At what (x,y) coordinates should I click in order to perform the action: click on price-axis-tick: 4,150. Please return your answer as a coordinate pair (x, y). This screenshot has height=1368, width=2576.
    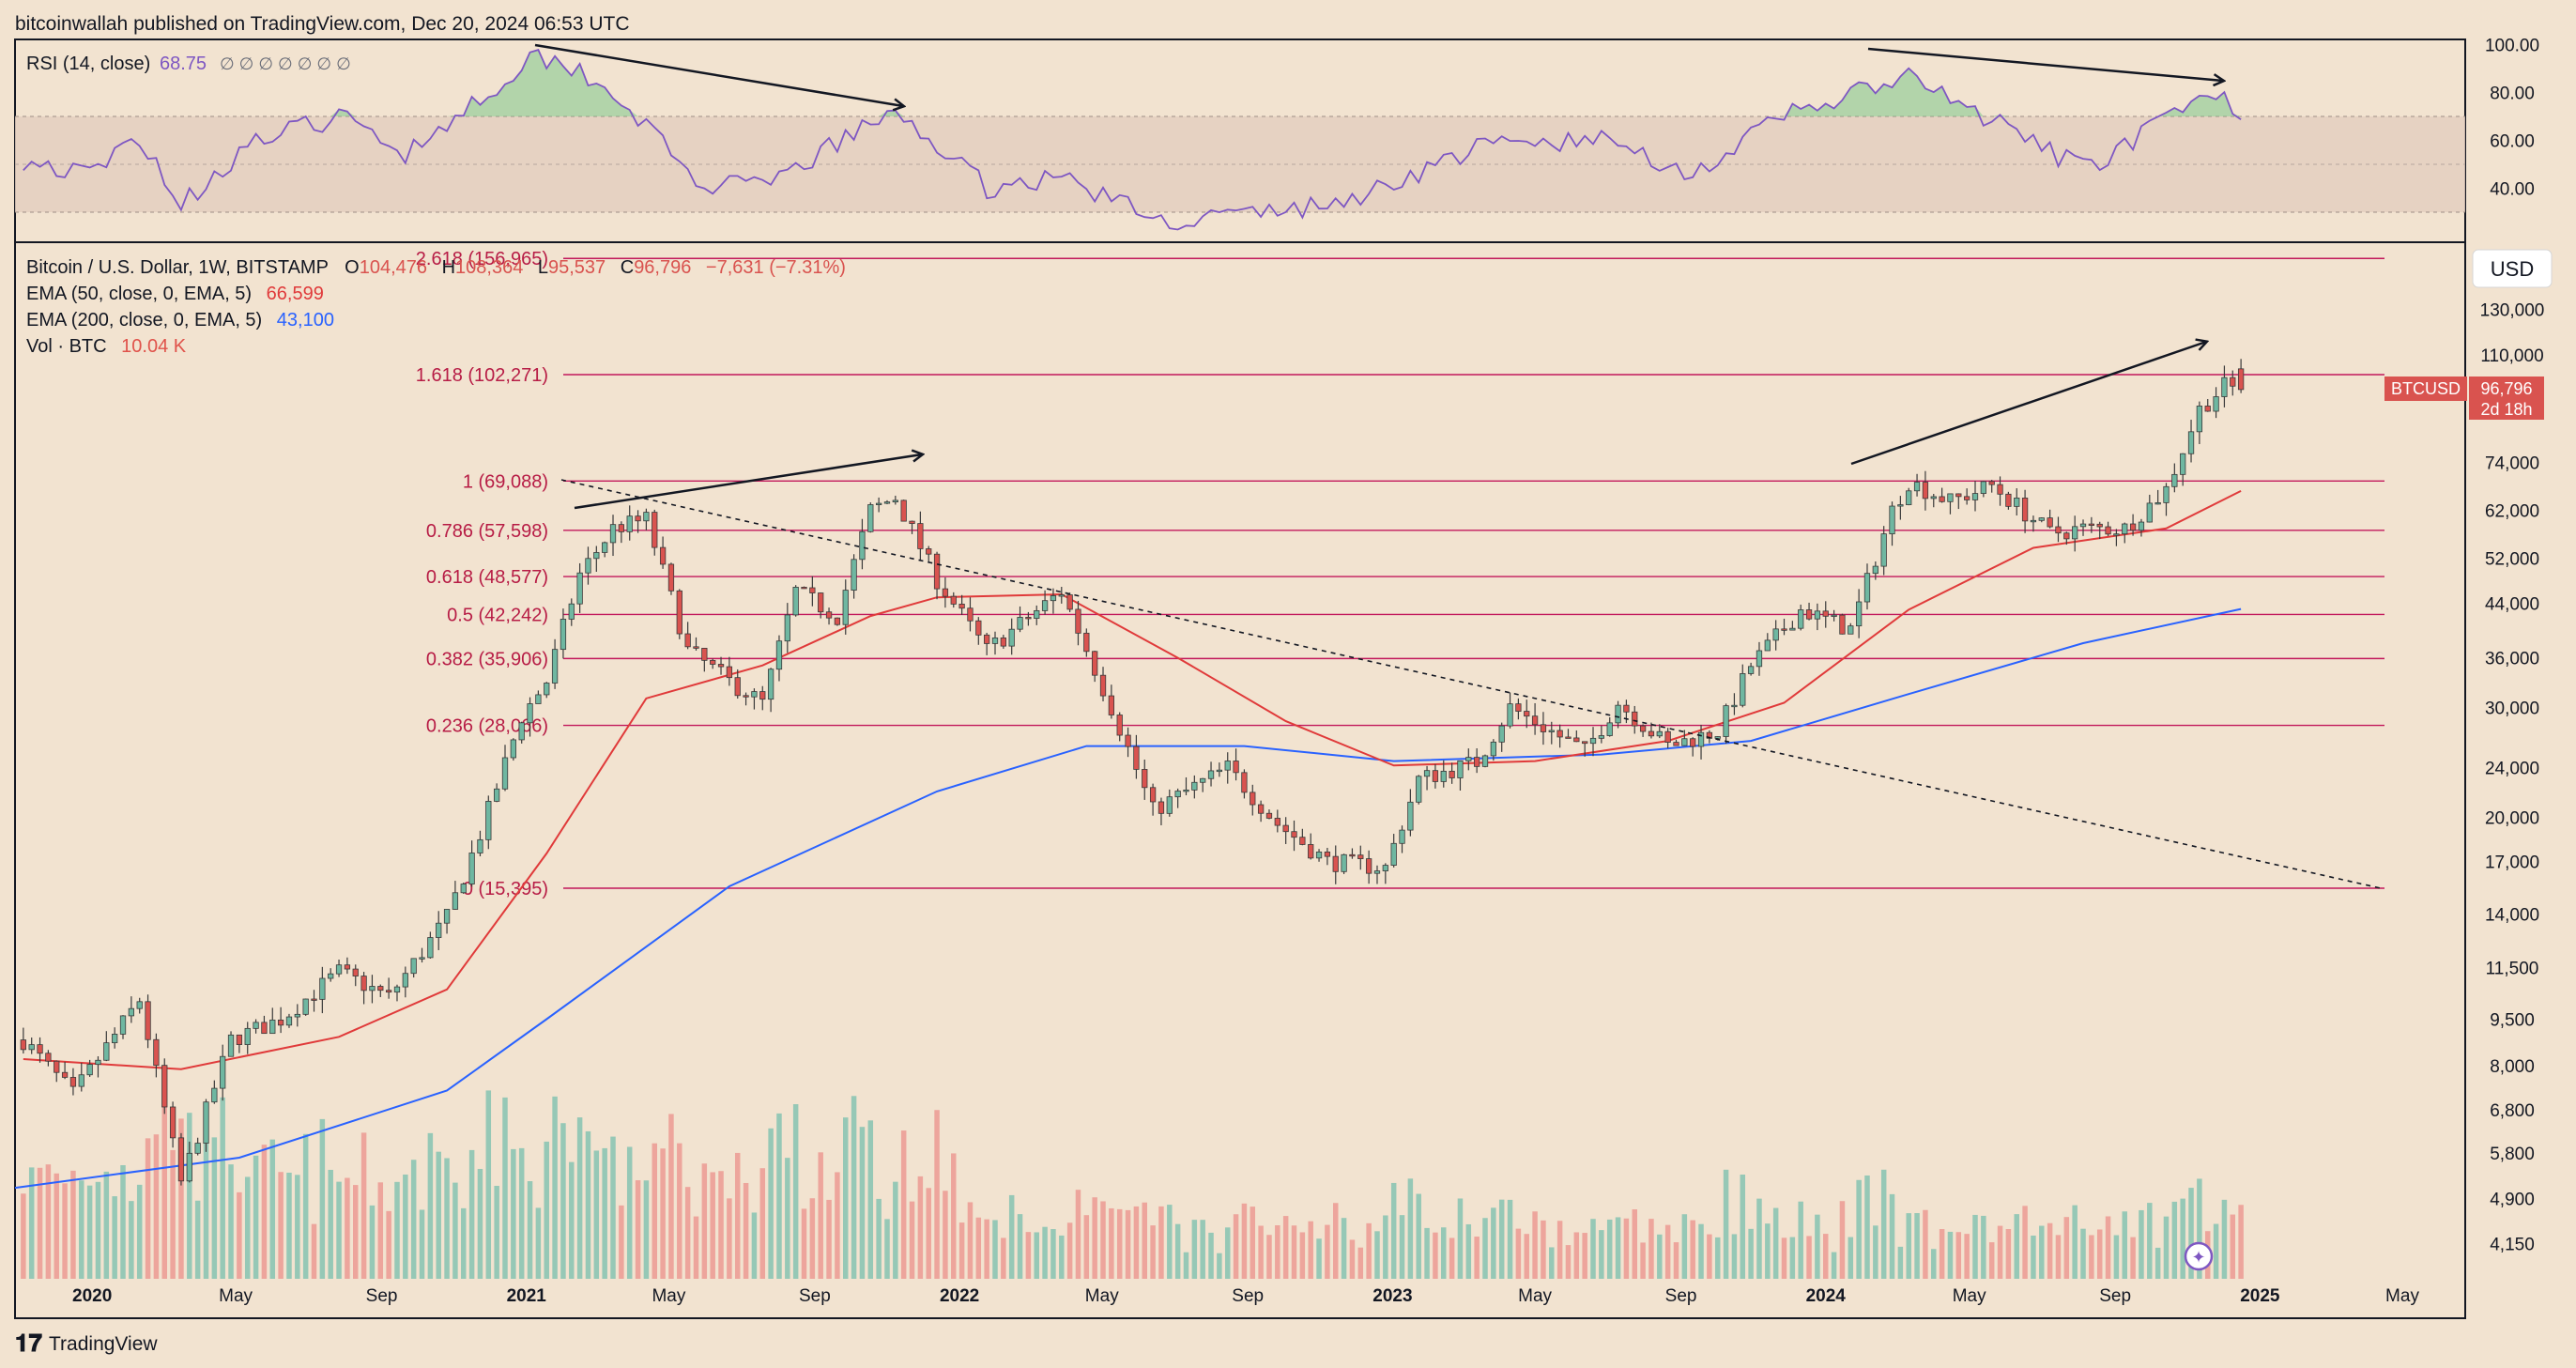
    Looking at the image, I should click on (2512, 1245).